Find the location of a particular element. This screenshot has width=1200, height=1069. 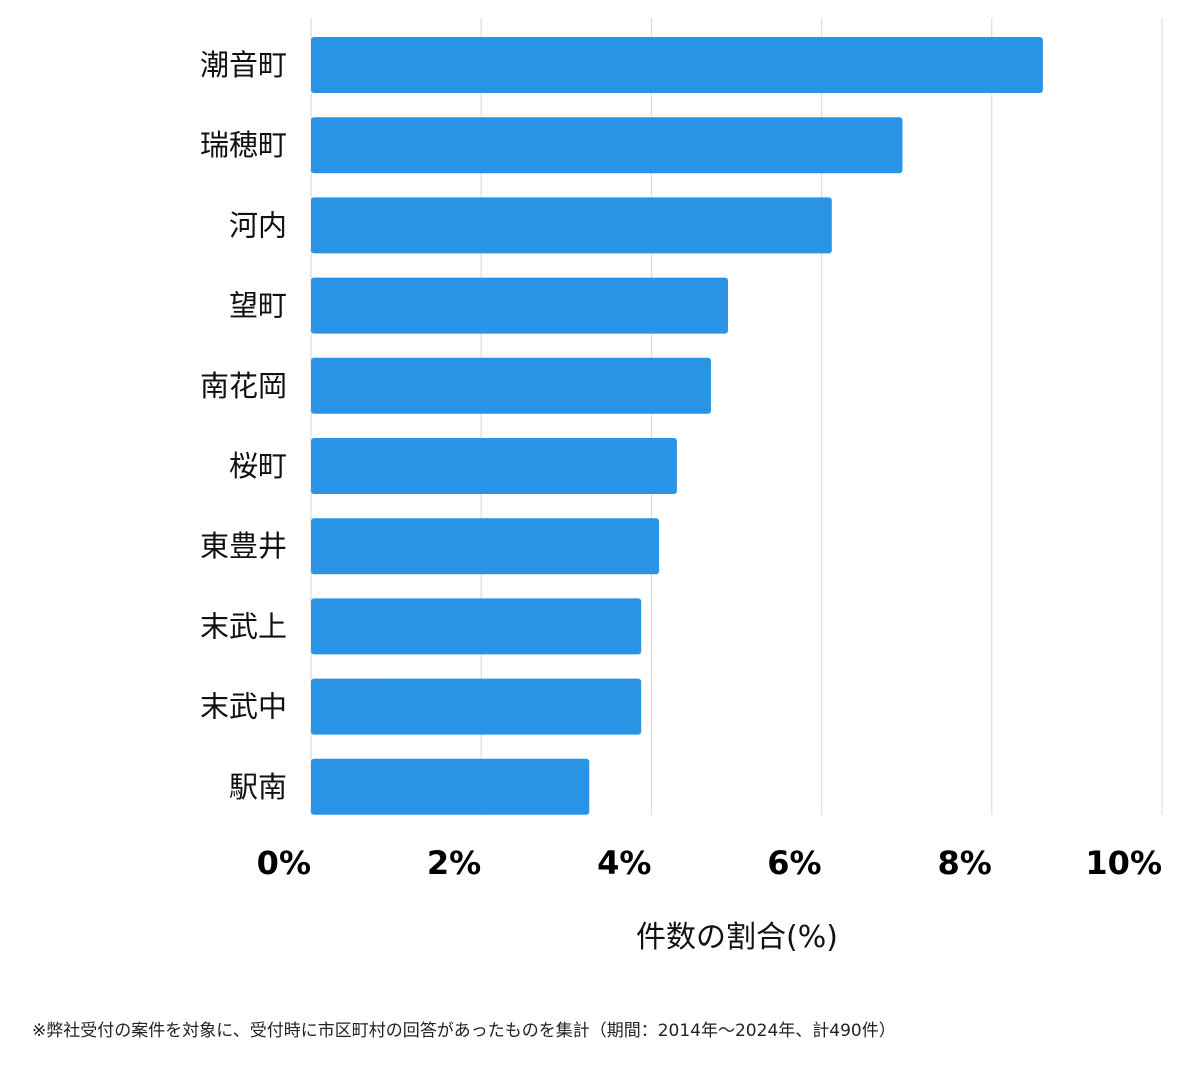

category-label-7: 末武上 is located at coordinates (243, 626).